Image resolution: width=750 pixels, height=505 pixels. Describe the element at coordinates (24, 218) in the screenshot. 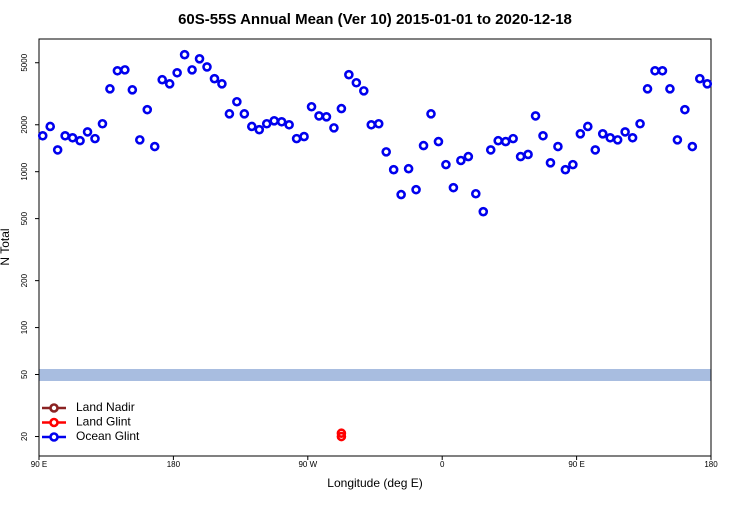

I see `y-tick-label: 500` at that location.